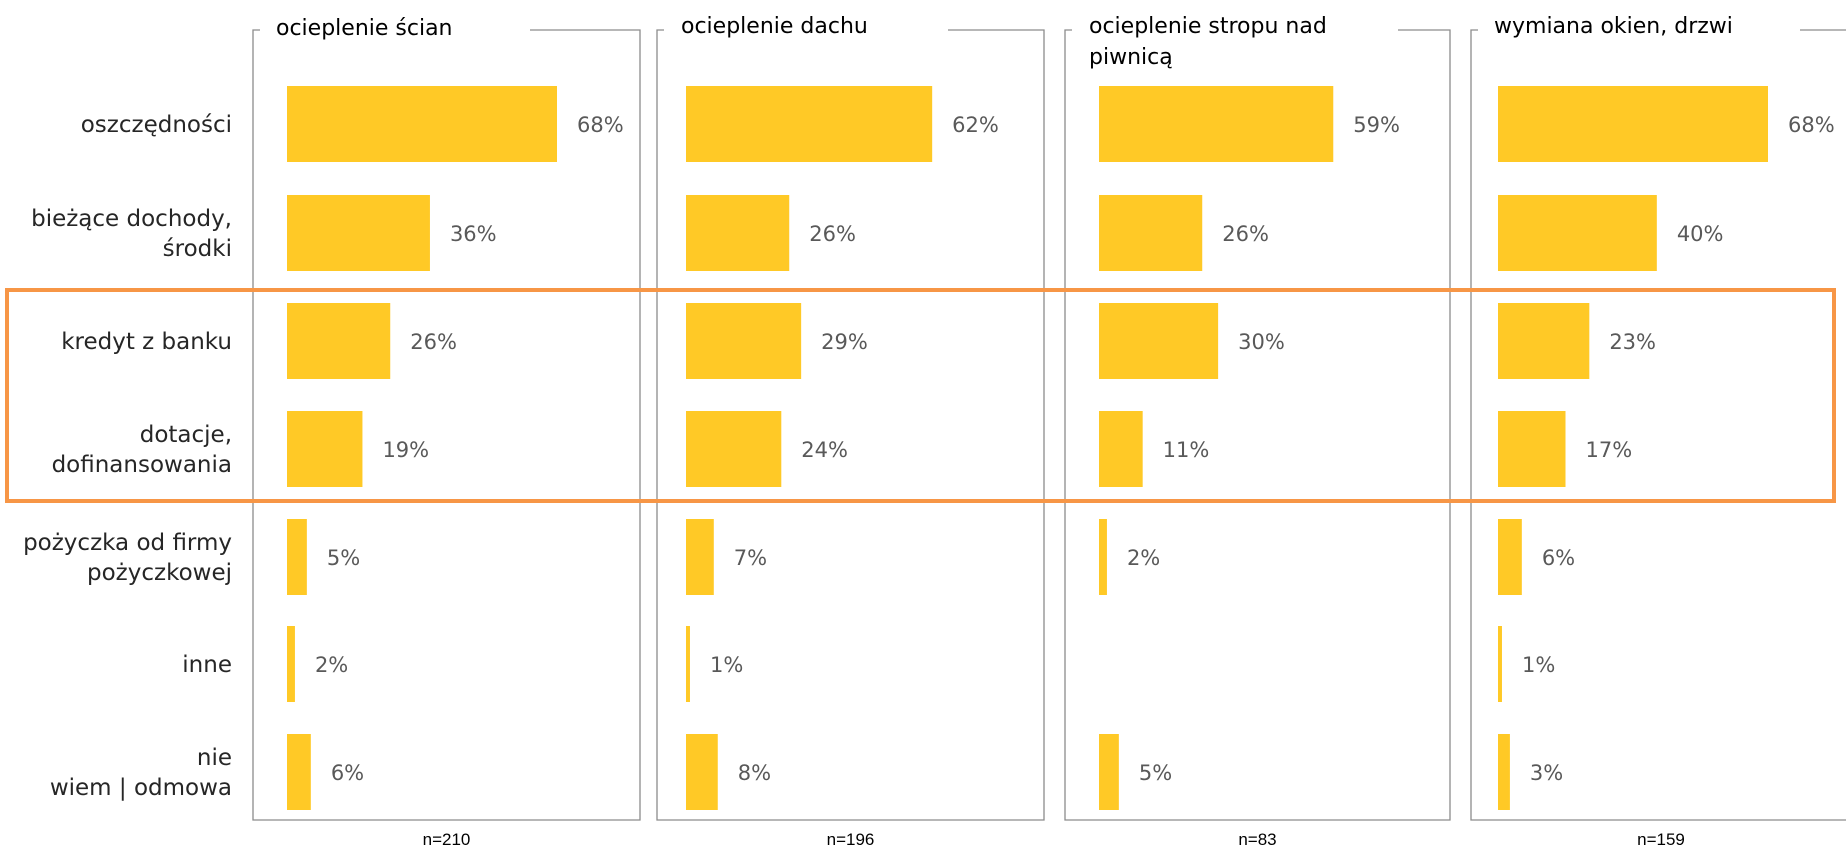 This screenshot has height=852, width=1846. What do you see at coordinates (1661, 839) in the screenshot?
I see `sample-size-label: n=159` at bounding box center [1661, 839].